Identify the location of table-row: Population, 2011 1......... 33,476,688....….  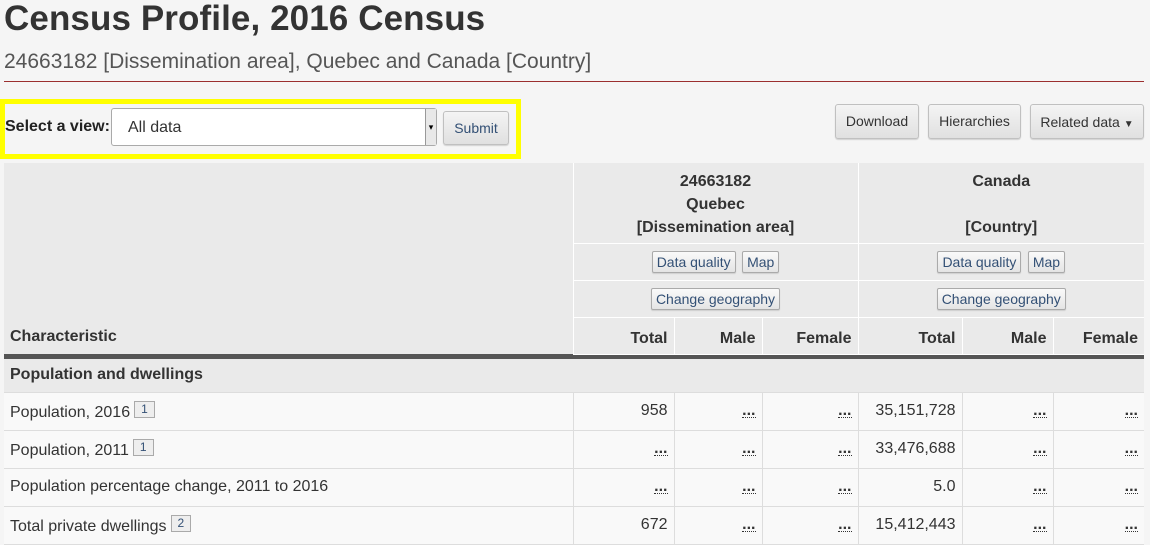
(574, 449).